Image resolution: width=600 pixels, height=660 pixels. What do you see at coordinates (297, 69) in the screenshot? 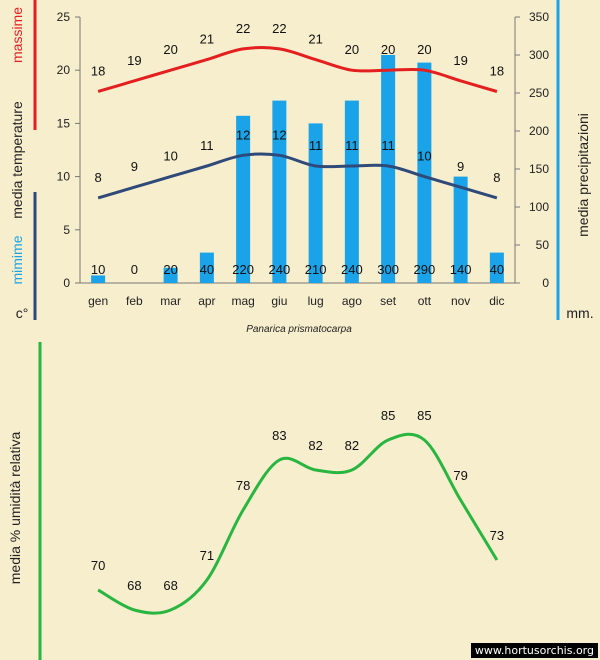
I see `max-temp-line` at bounding box center [297, 69].